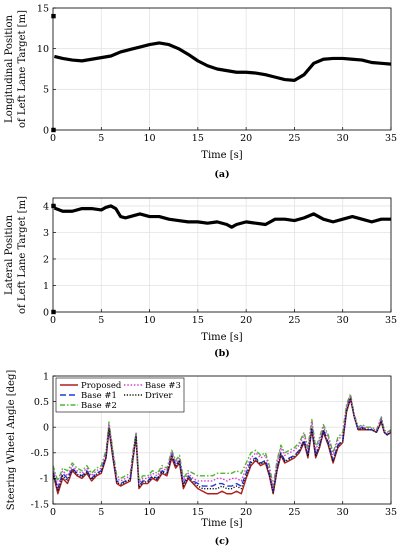 The height and width of the screenshot is (550, 401). I want to click on legend-entry-label: Base #2, so click(99, 406).